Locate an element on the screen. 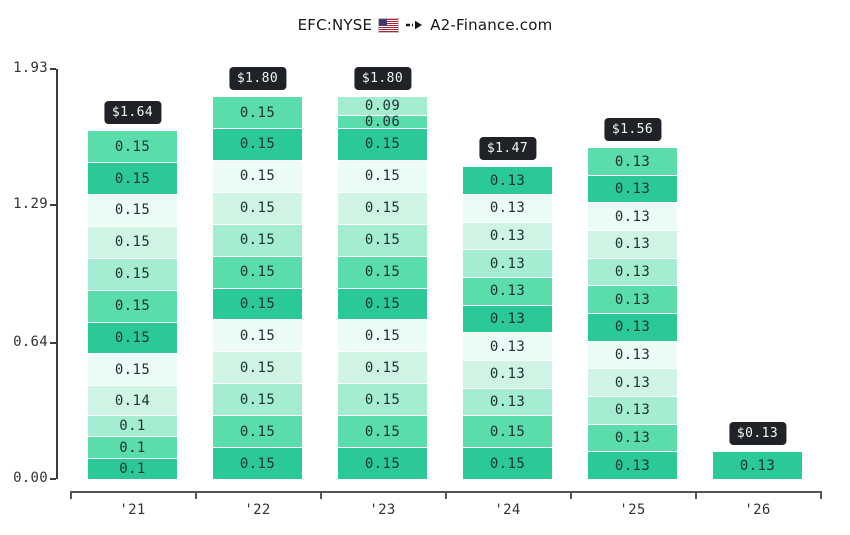 This screenshot has width=850, height=535. y-tick-label: 1.93 is located at coordinates (30, 67).